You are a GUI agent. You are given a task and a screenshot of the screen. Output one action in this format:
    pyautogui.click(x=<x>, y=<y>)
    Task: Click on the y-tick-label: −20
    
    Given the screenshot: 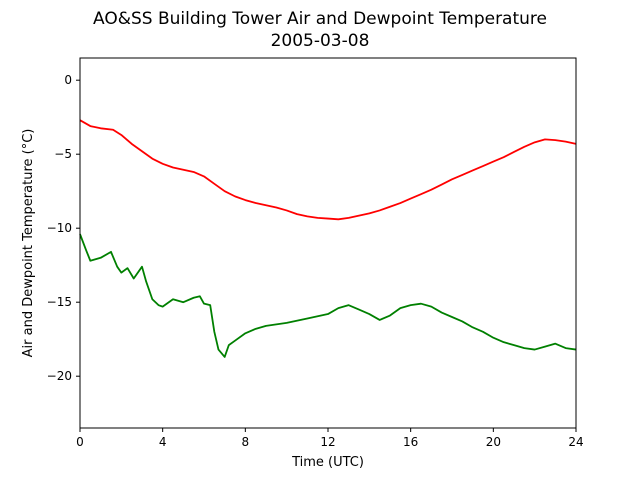 What is the action you would take?
    pyautogui.click(x=59, y=376)
    